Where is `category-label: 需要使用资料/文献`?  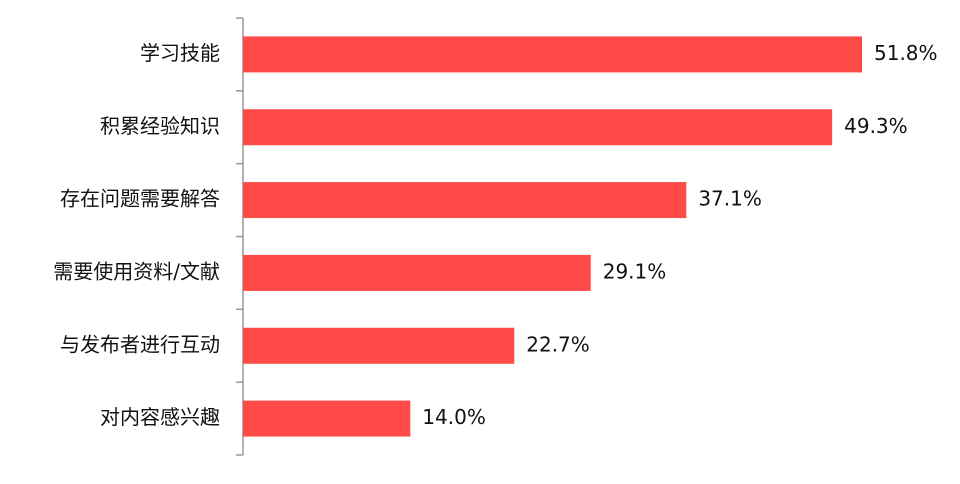
category-label: 需要使用资料/文献 is located at coordinates (136, 271).